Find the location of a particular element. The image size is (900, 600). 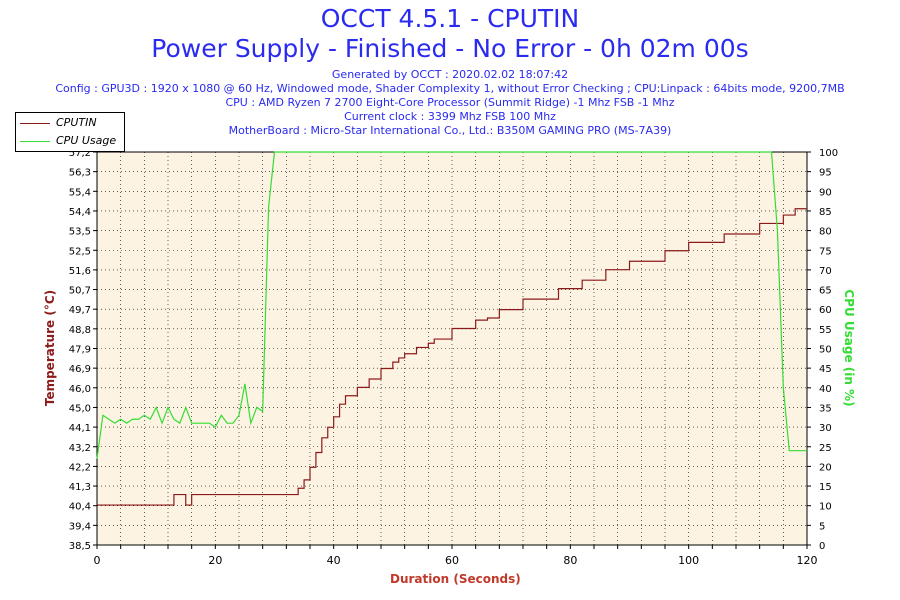

y-tick-label-left: 46,0 is located at coordinates (80, 389).